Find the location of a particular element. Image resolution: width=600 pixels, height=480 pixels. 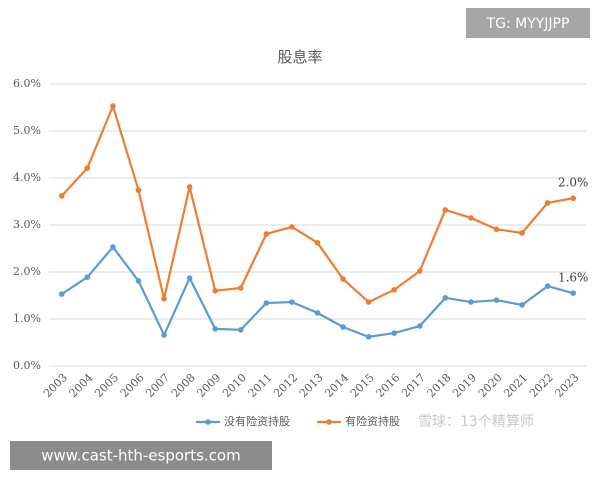

legend-label: 没有险资持股 is located at coordinates (257, 421).